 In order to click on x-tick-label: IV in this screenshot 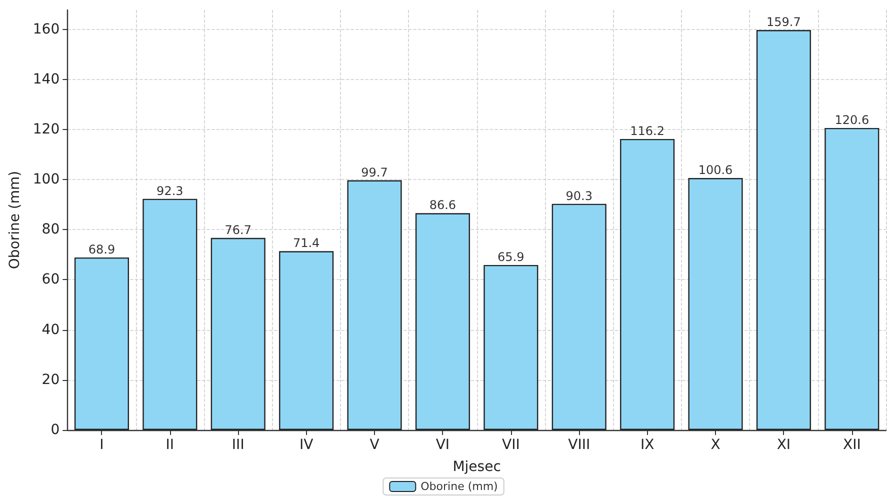, I will do `click(306, 445)`.